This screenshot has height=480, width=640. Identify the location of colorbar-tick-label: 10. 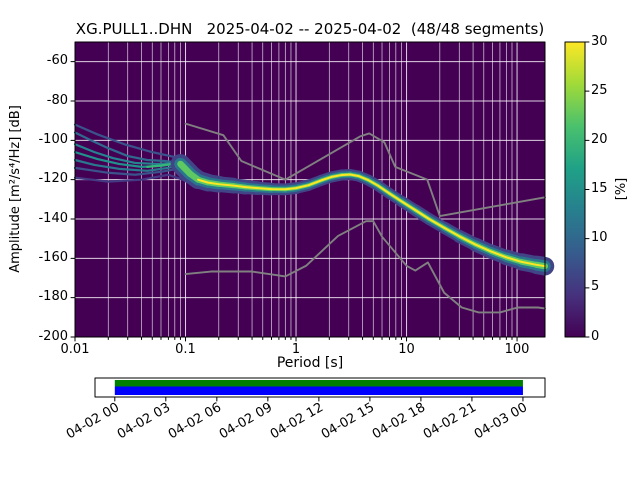
(599, 238).